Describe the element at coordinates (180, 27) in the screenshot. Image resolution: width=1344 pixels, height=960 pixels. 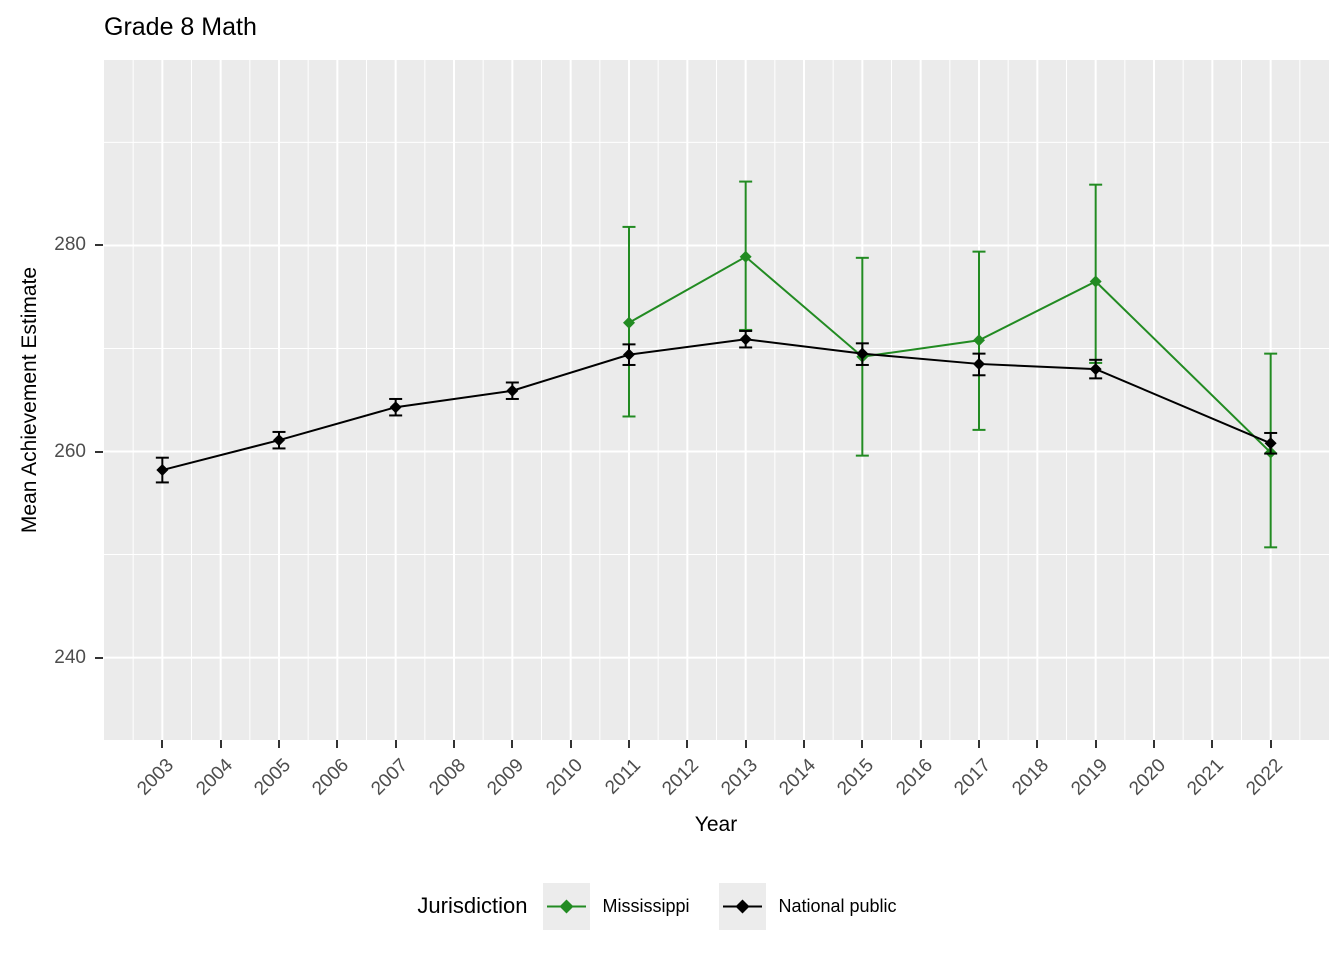
I see `plot-title: Grade 8 Math` at that location.